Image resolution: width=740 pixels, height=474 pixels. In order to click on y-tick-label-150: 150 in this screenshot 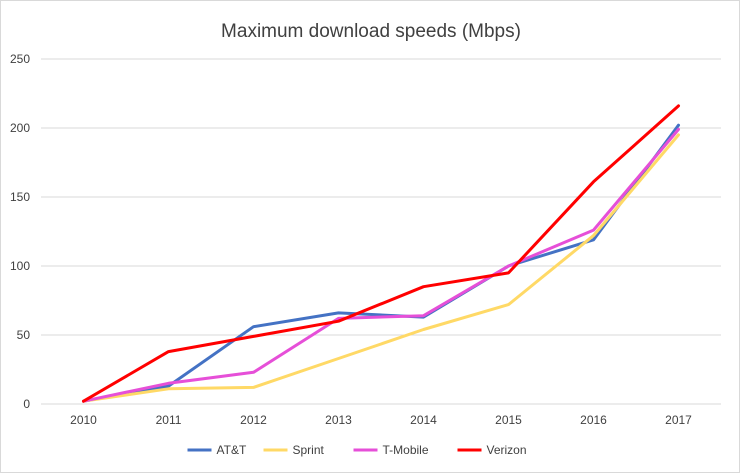, I will do `click(20, 197)`.